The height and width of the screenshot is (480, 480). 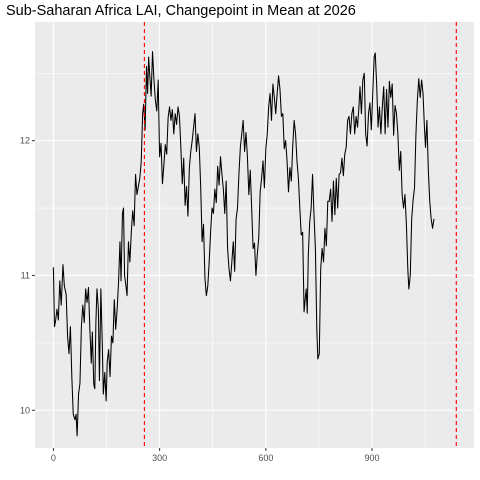 I want to click on y-tick-label: 11, so click(x=25, y=275).